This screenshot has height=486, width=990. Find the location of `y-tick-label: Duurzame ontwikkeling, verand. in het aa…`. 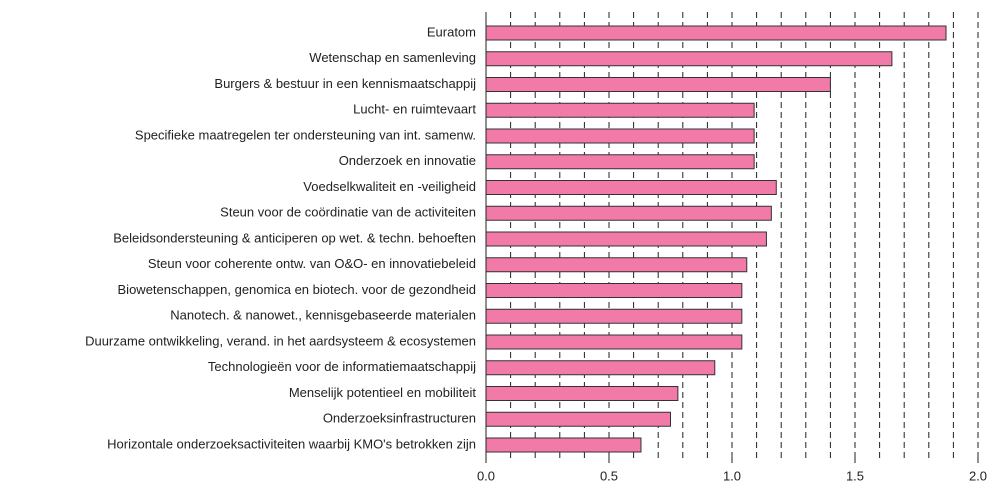

y-tick-label: Duurzame ontwikkeling, verand. in het aa… is located at coordinates (280, 340).